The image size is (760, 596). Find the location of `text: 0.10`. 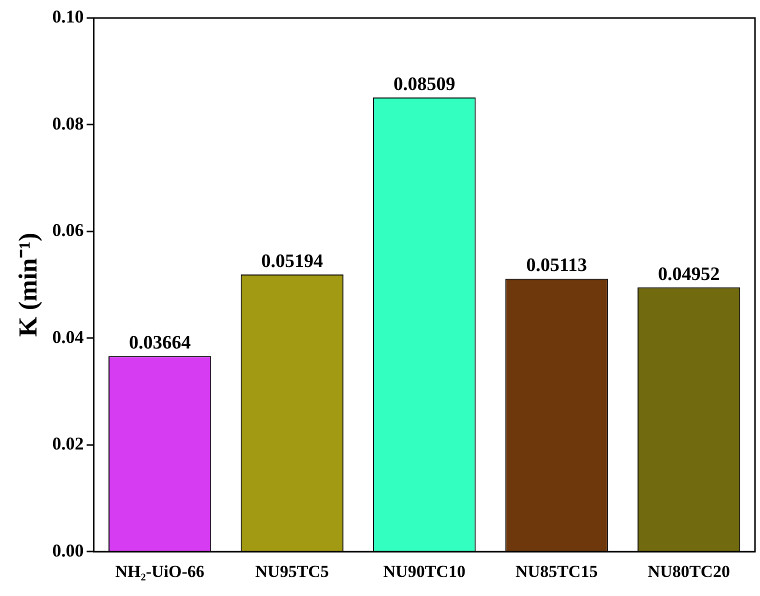

text: 0.10 is located at coordinates (68, 16).